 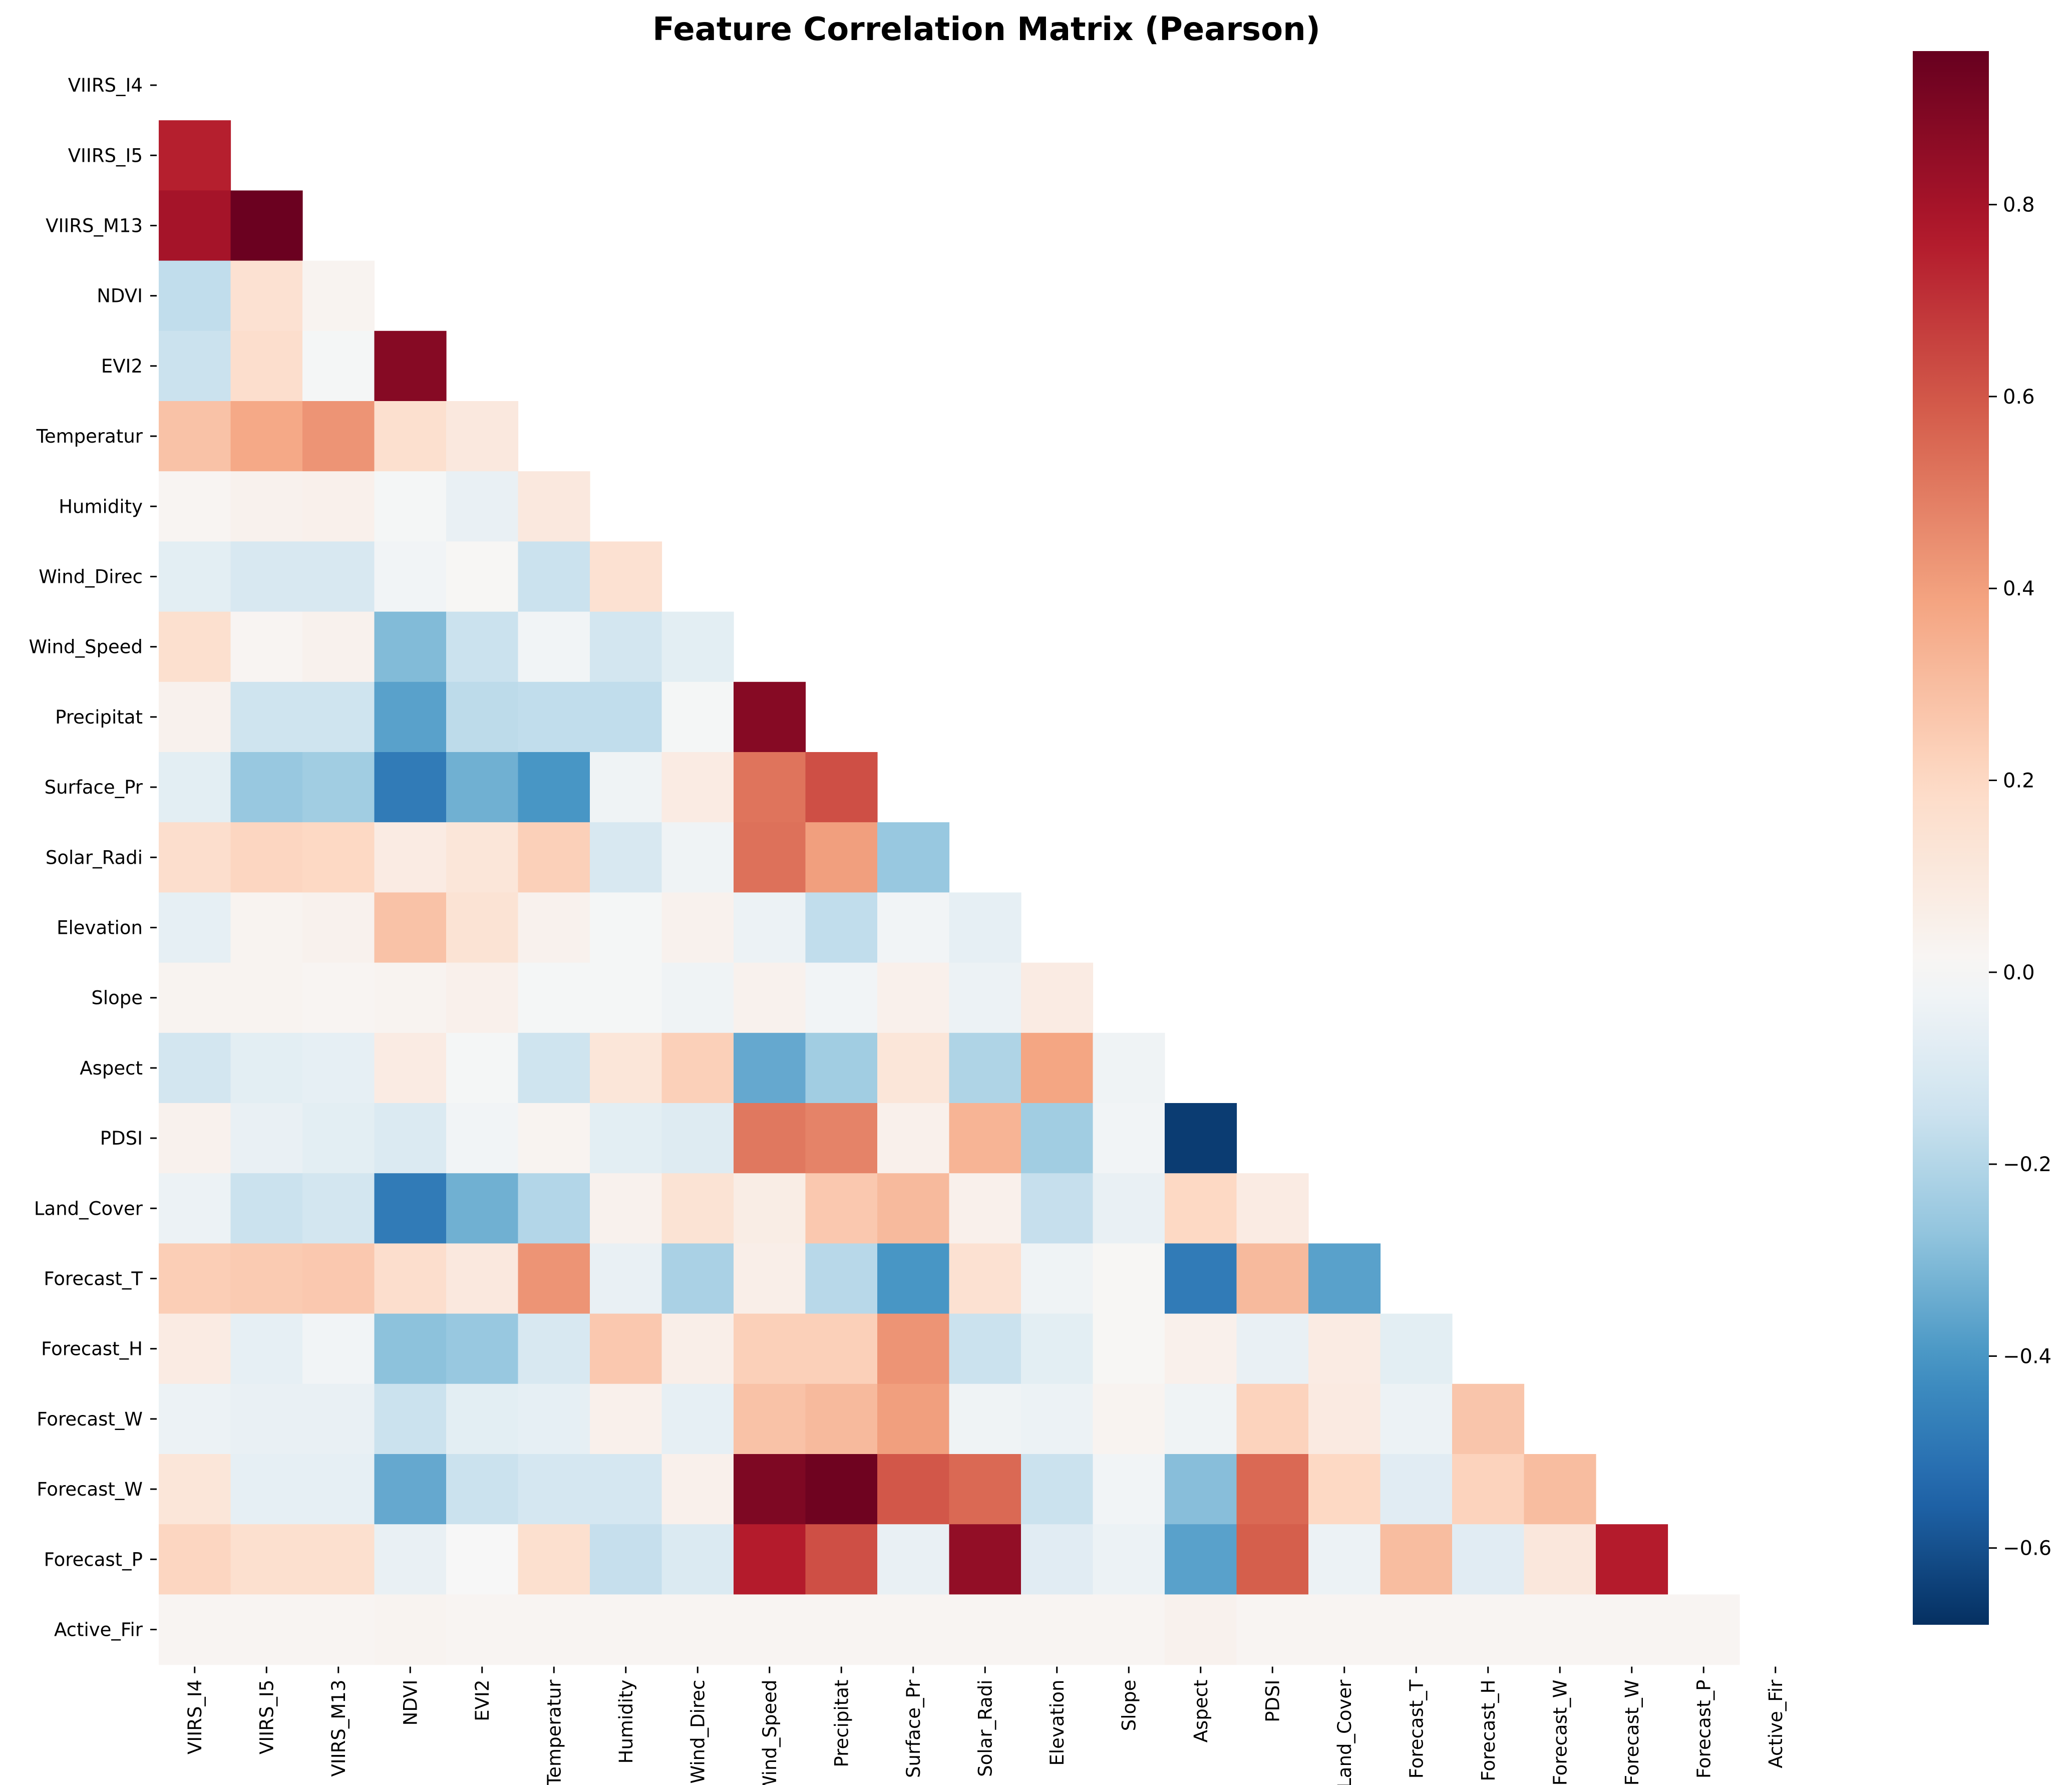 What do you see at coordinates (111, 1068) in the screenshot?
I see `row-label: Aspect` at bounding box center [111, 1068].